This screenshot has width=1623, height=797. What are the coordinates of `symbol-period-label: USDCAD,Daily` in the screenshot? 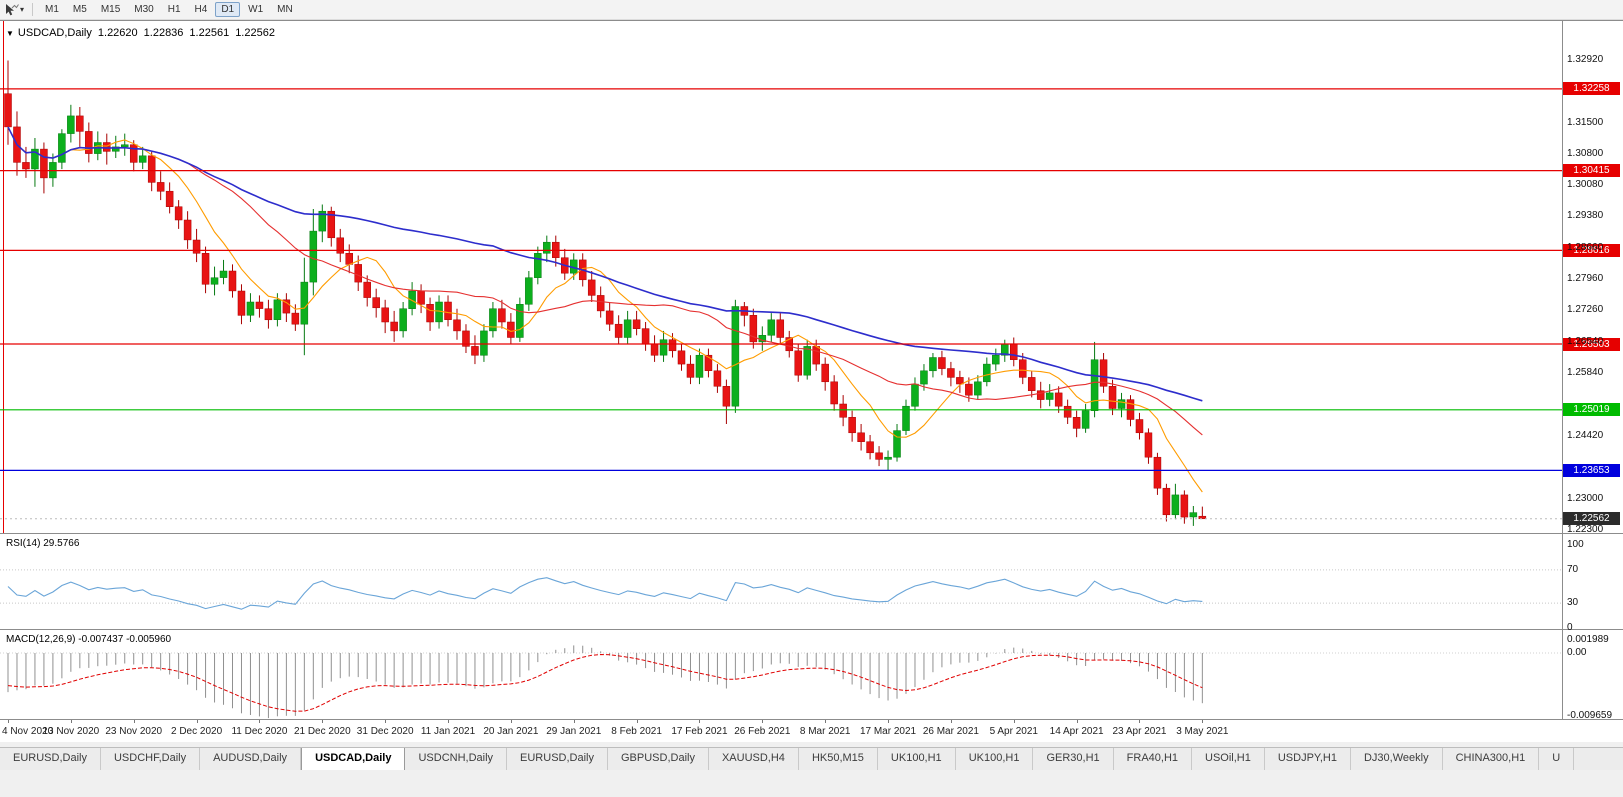 It's located at (54, 33).